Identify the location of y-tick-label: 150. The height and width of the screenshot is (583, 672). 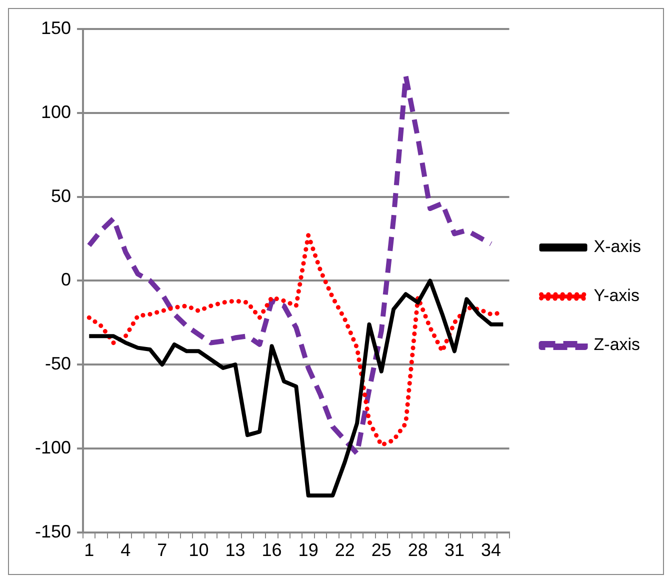
(56, 28).